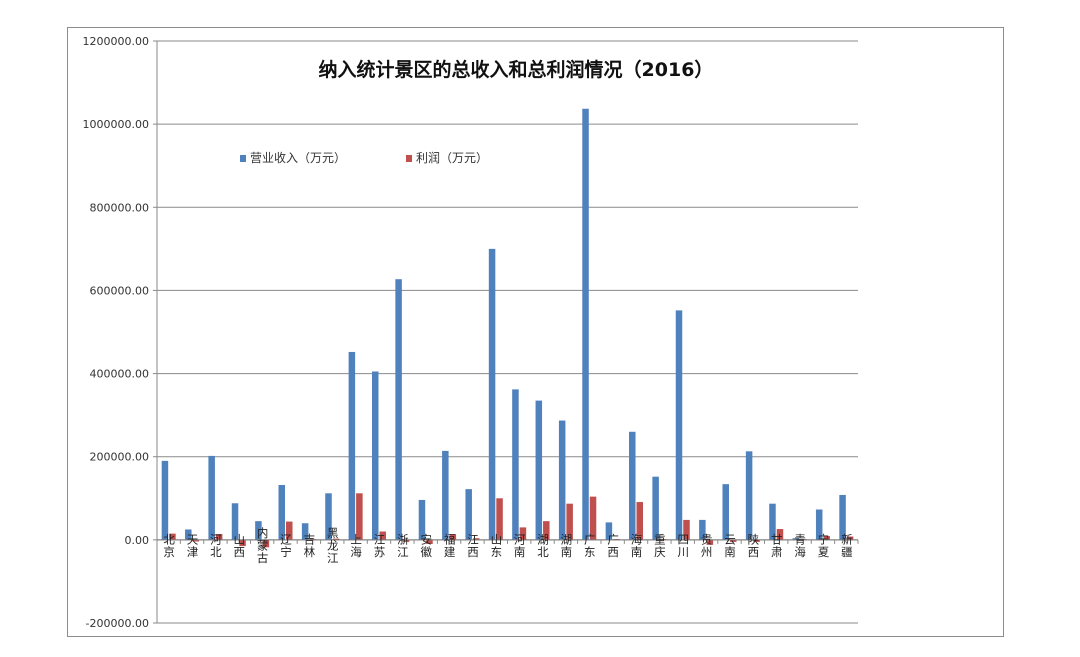  I want to click on x-tick-label: 宁夏, so click(823, 545).